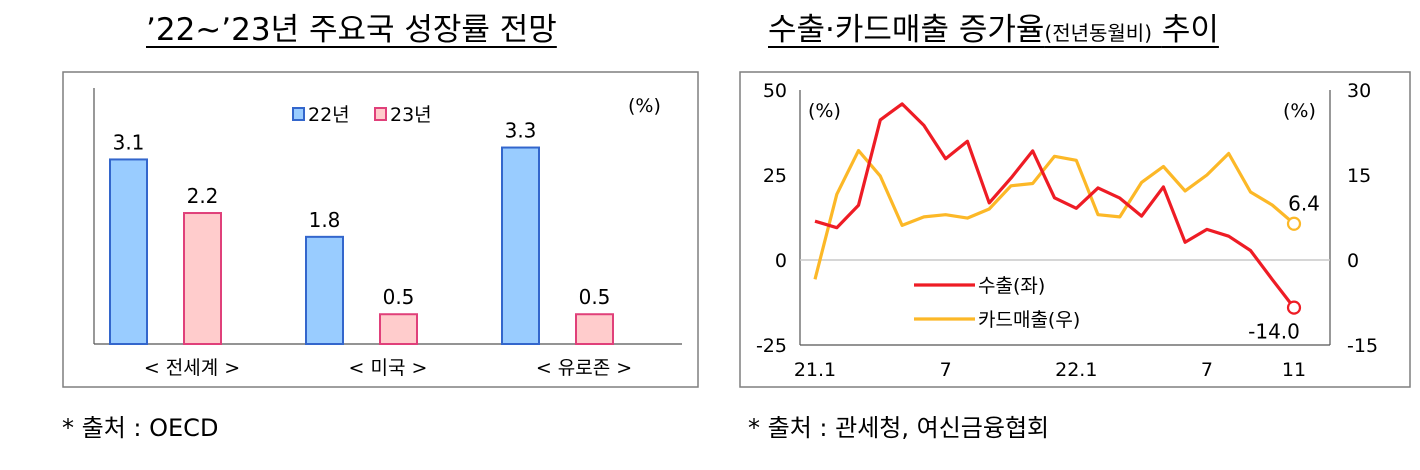  What do you see at coordinates (584, 368) in the screenshot?
I see `bar-category-label-2: < 유로존 >` at bounding box center [584, 368].